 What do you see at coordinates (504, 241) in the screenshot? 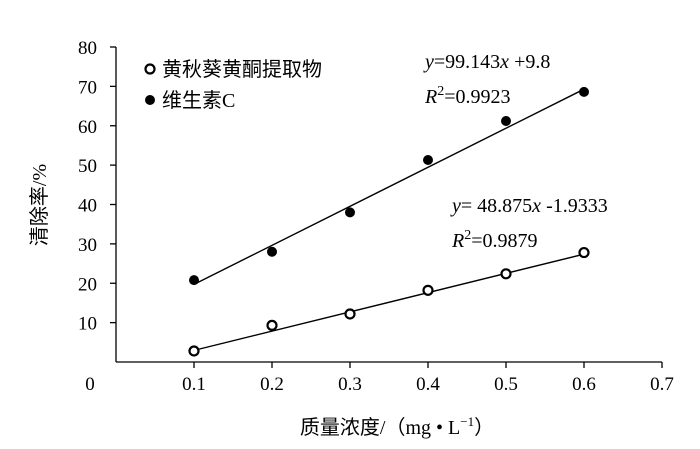
I see `r-squared-okra-flavonoid-val: =0.9879` at bounding box center [504, 241].